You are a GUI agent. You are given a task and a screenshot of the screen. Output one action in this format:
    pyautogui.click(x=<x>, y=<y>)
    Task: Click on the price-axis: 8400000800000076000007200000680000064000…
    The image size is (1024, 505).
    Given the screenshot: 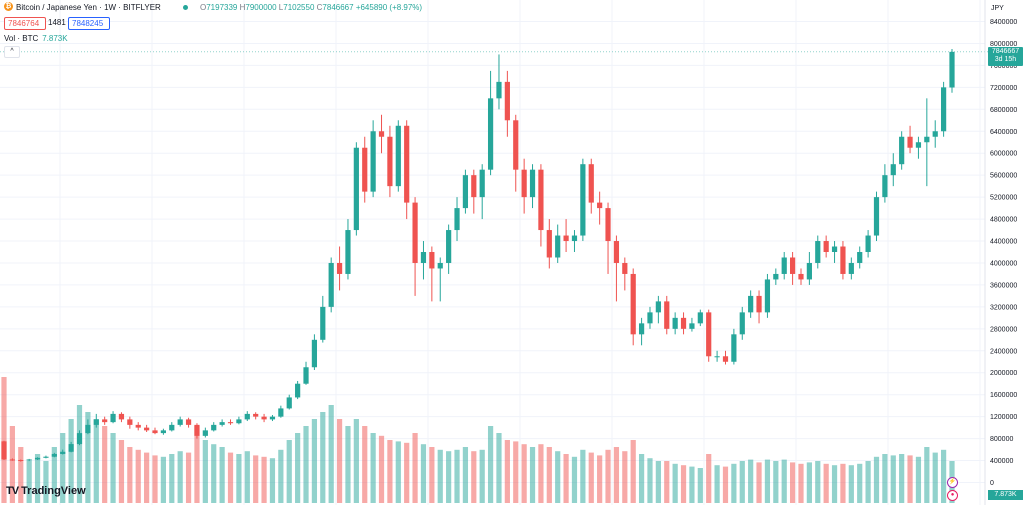 What is the action you would take?
    pyautogui.click(x=1003, y=253)
    